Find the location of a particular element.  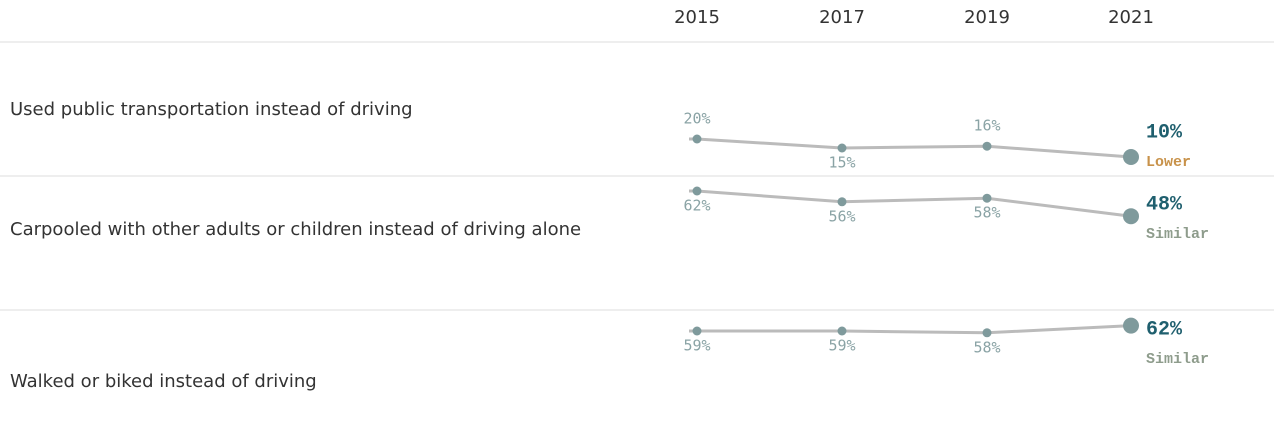

year-label: 2021 is located at coordinates (1131, 17).